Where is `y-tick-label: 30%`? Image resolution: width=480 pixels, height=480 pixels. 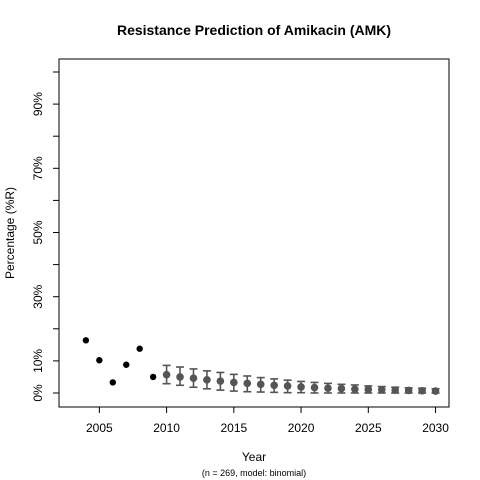
y-tick-label: 30% is located at coordinates (38, 296).